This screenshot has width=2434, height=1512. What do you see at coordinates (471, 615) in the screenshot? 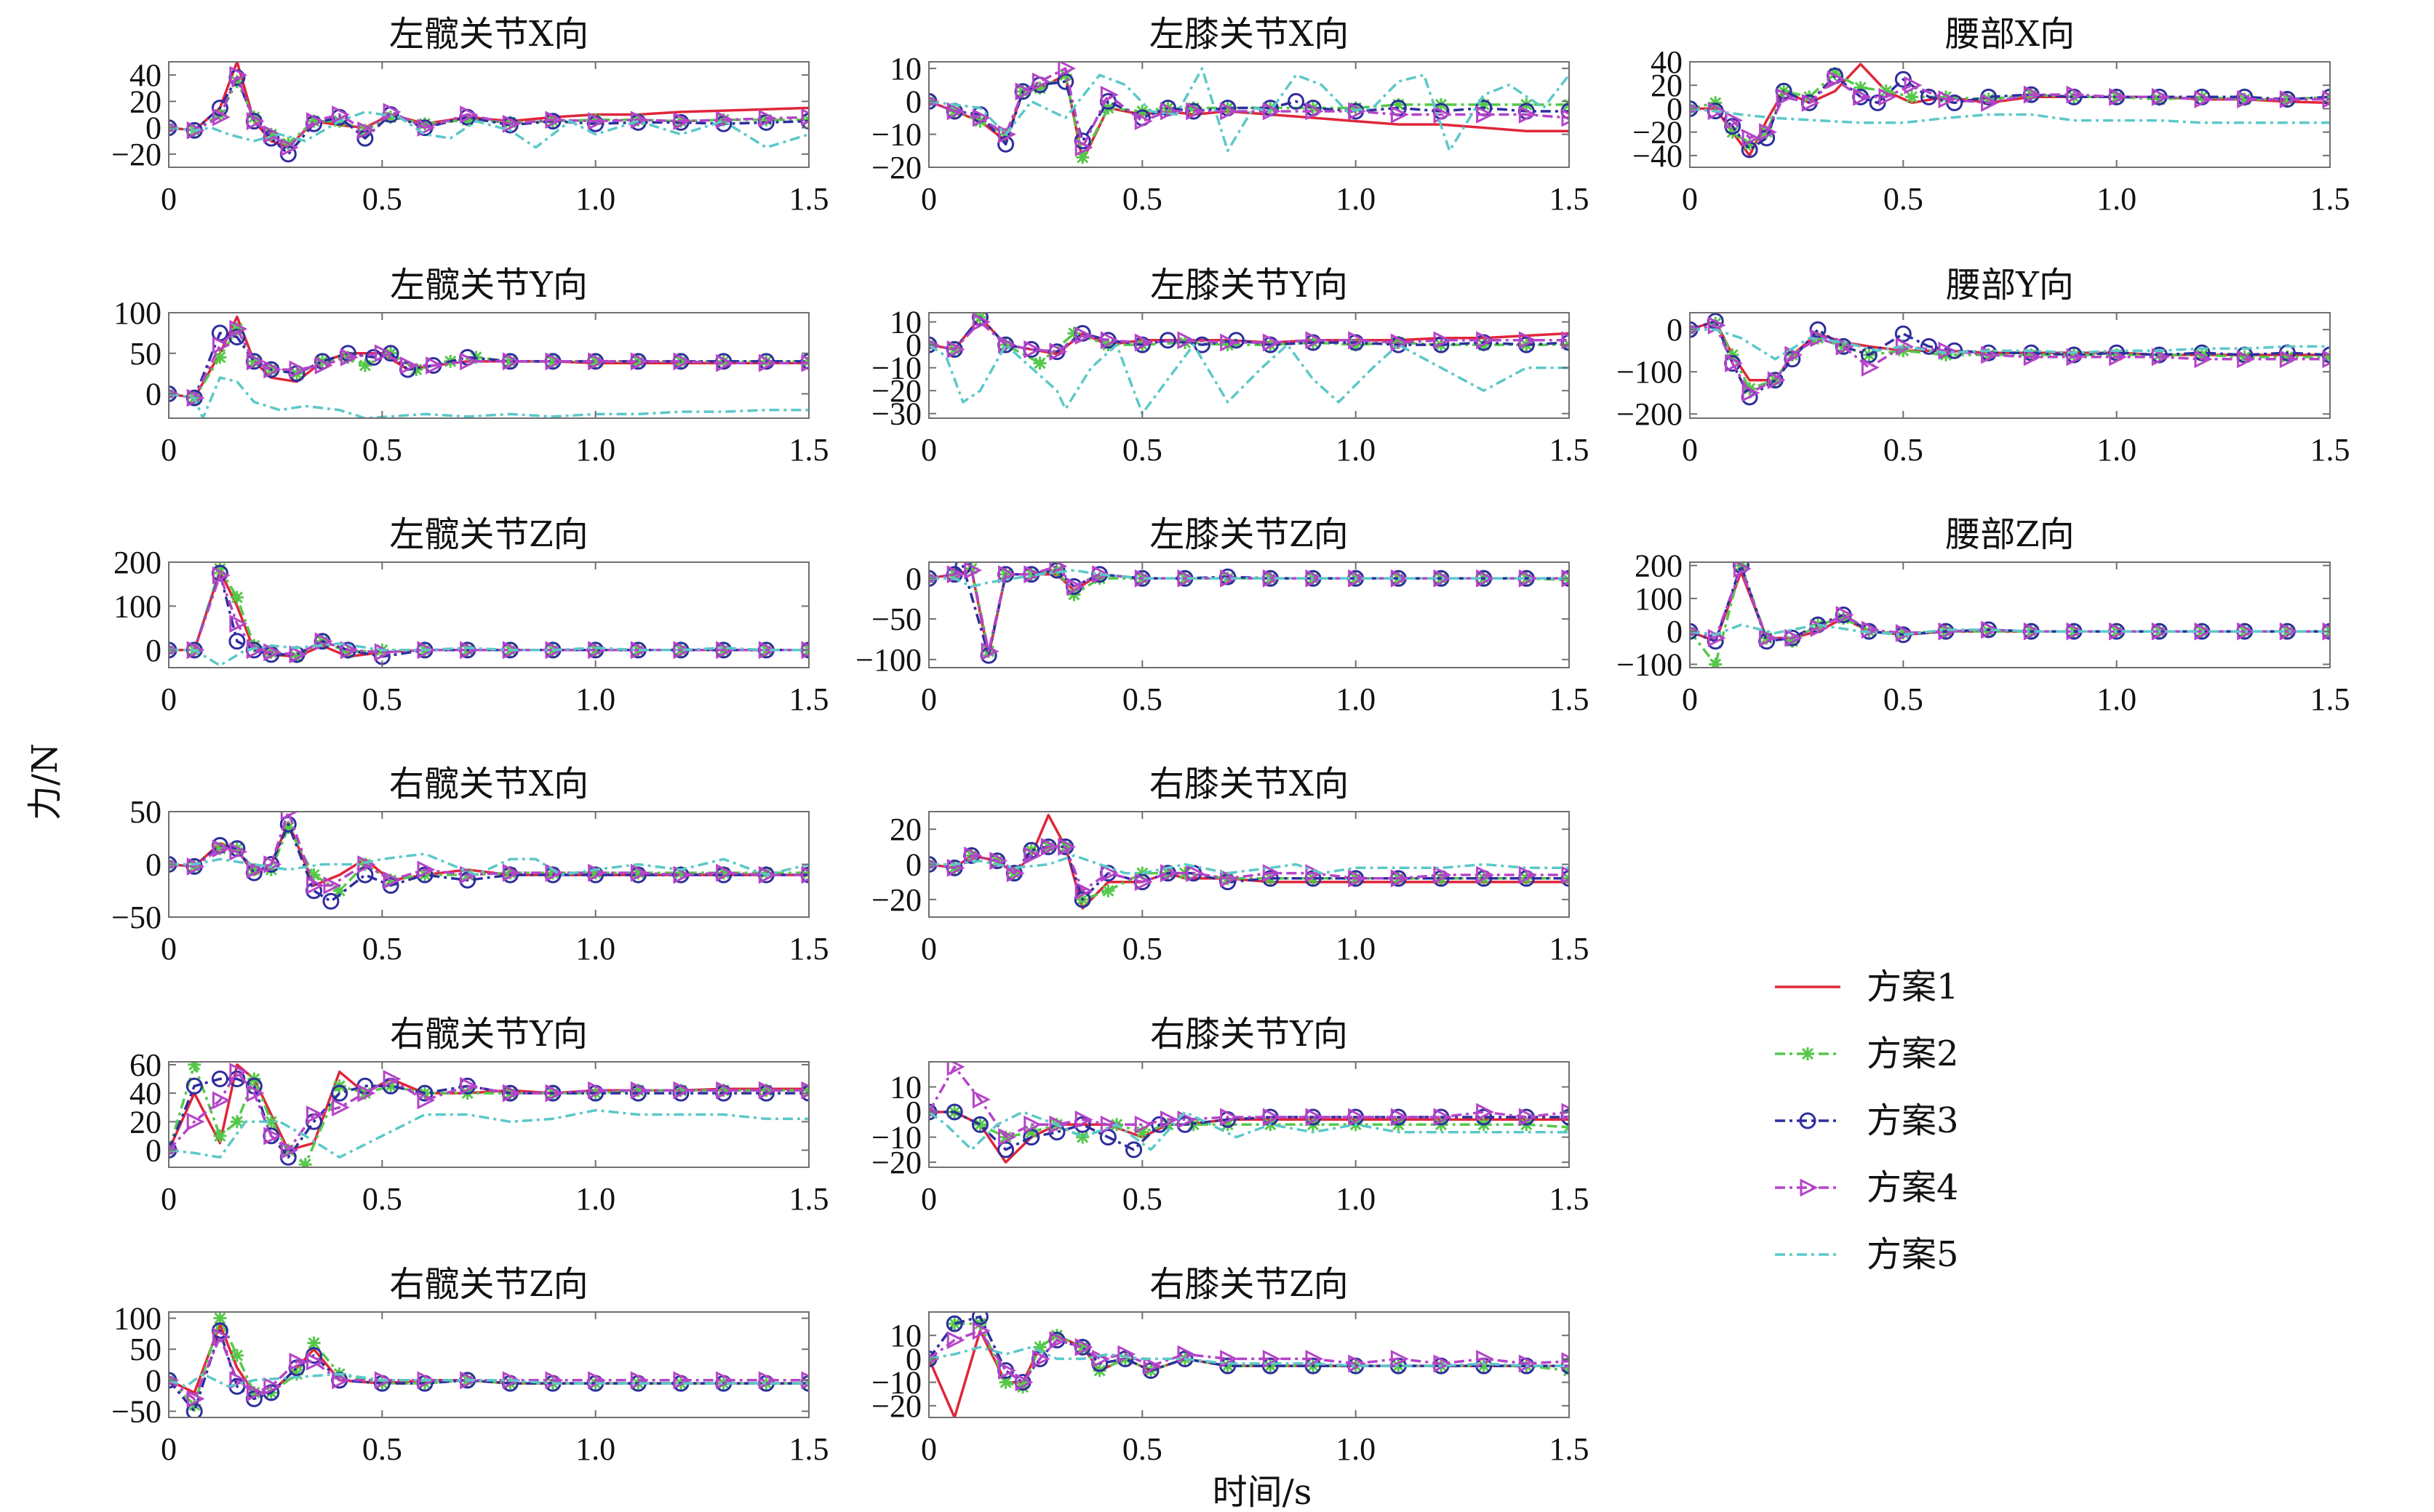
I see `chart-panel: 左髋关节Z向 0 0.5 1.0 1.5 0 100 200` at bounding box center [471, 615].